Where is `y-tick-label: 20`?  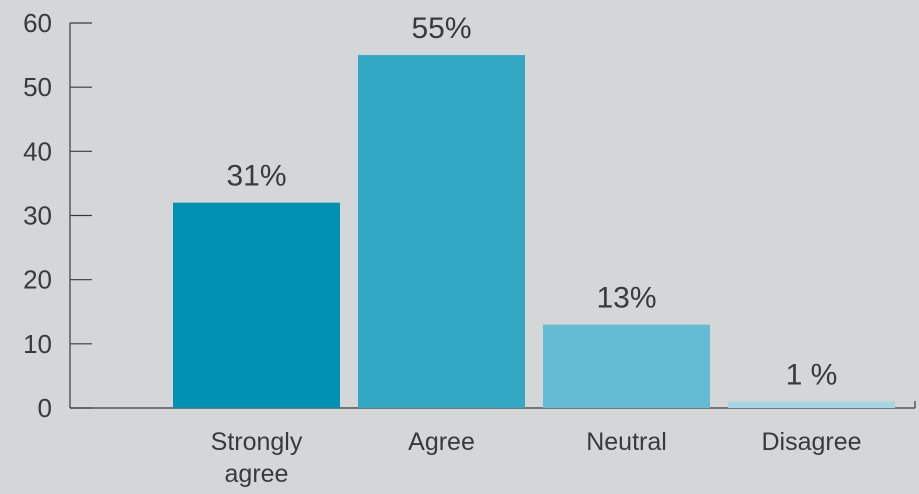 y-tick-label: 20 is located at coordinates (37, 280).